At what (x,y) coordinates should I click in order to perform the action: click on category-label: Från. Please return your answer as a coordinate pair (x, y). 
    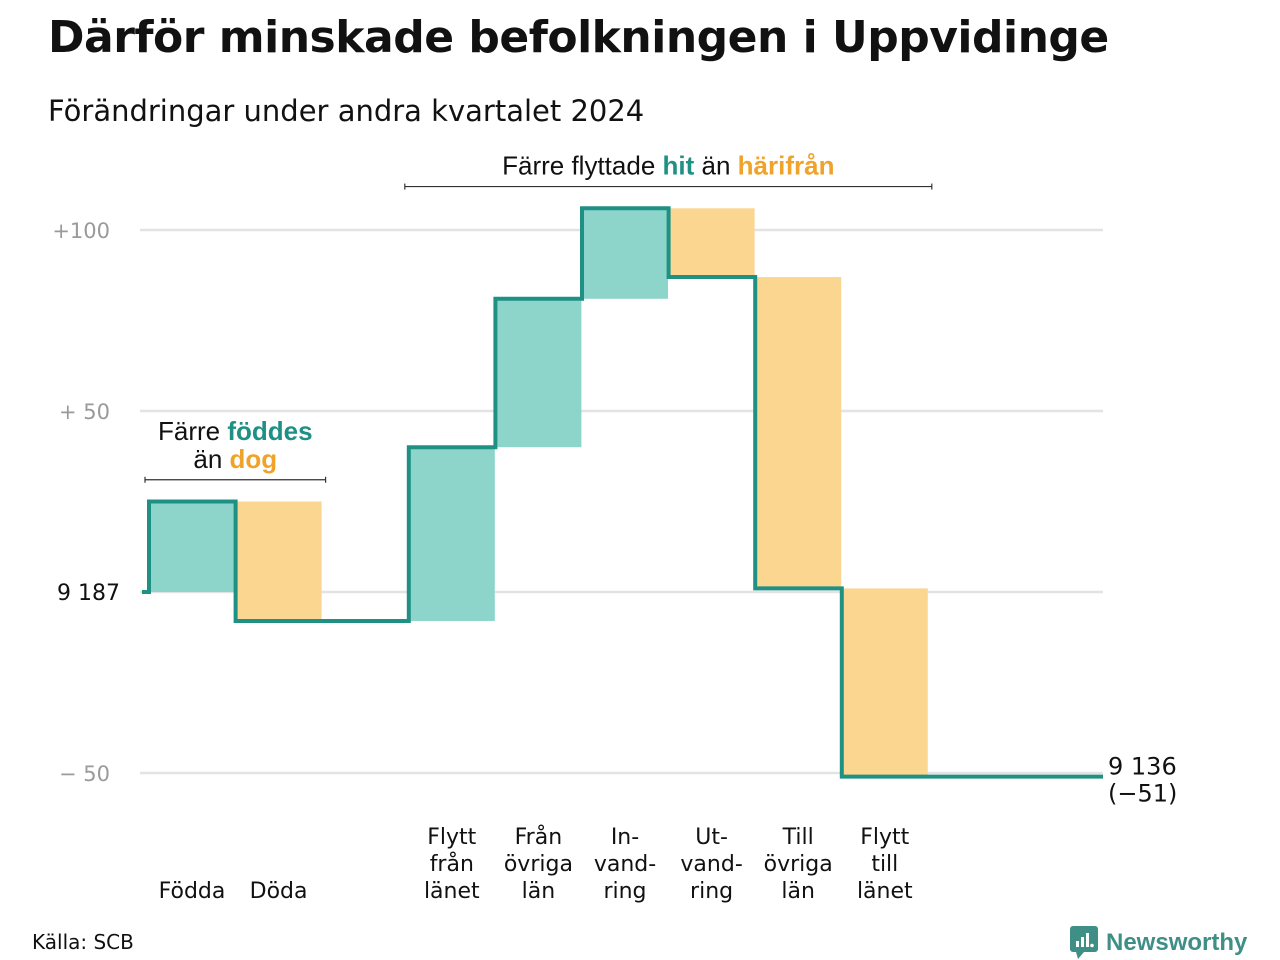
    Looking at the image, I should click on (539, 837).